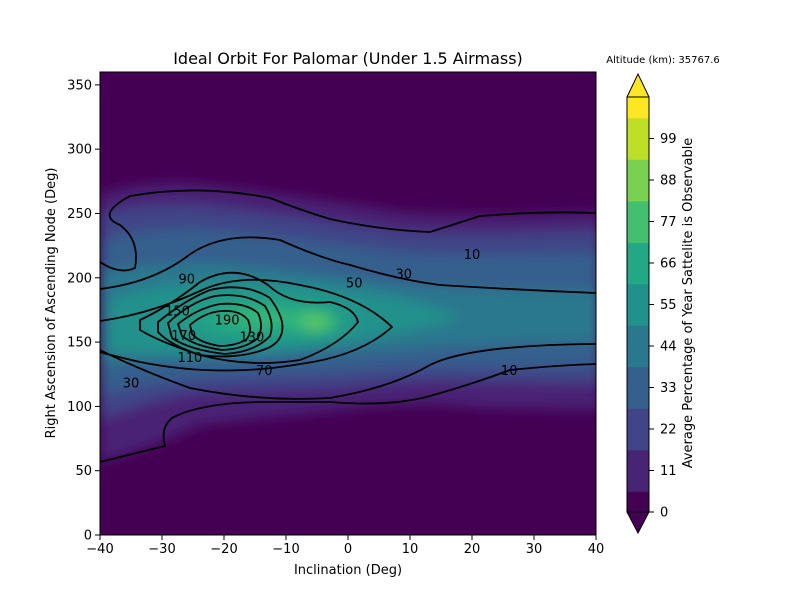 The height and width of the screenshot is (600, 800). I want to click on colorbar-tick-label: 77, so click(668, 222).